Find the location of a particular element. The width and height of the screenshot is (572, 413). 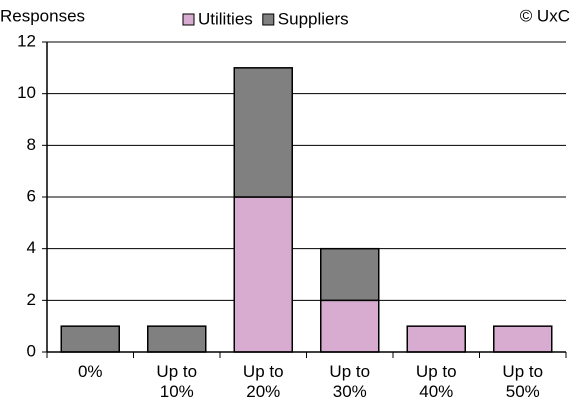

y-tick-label: 2 is located at coordinates (31, 299).